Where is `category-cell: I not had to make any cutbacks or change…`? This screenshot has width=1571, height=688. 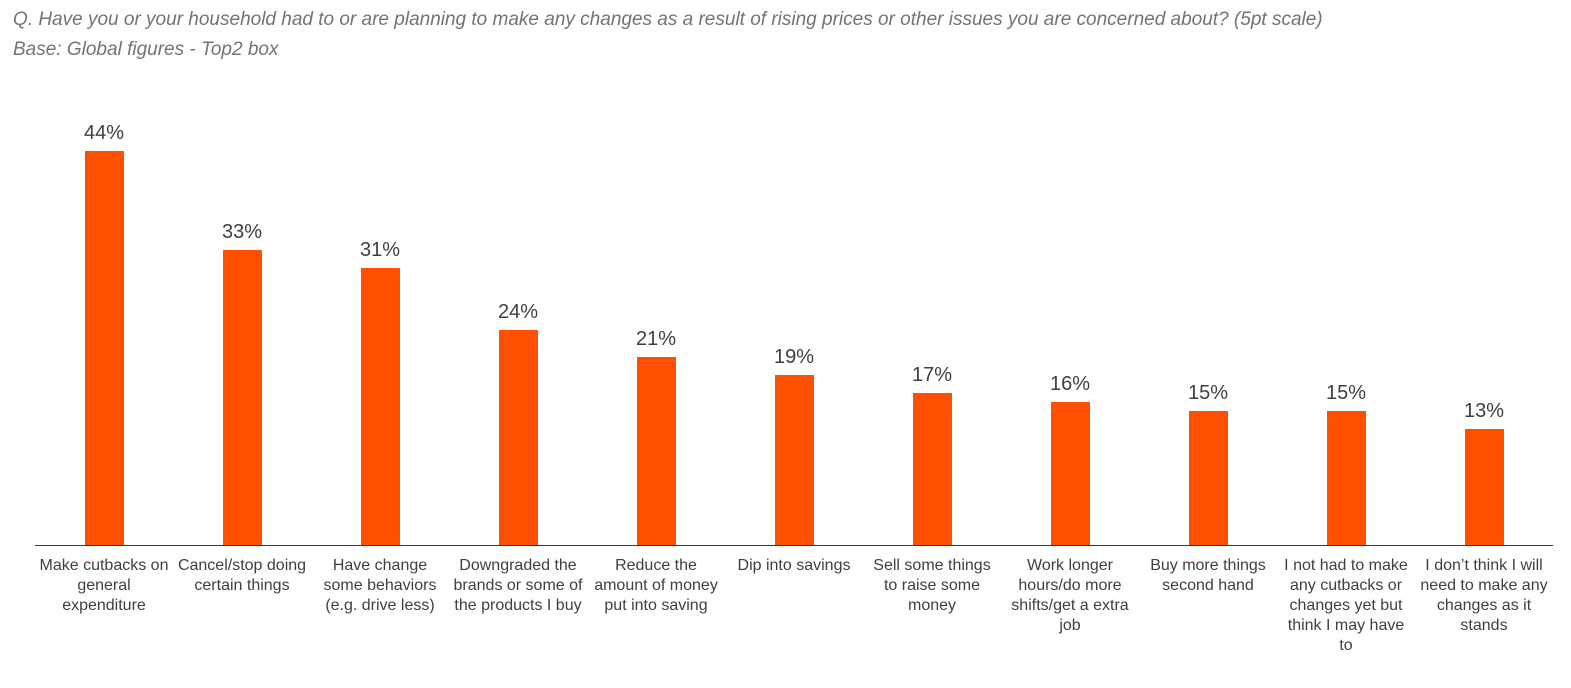 category-cell: I not had to make any cutbacks or change… is located at coordinates (1346, 606).